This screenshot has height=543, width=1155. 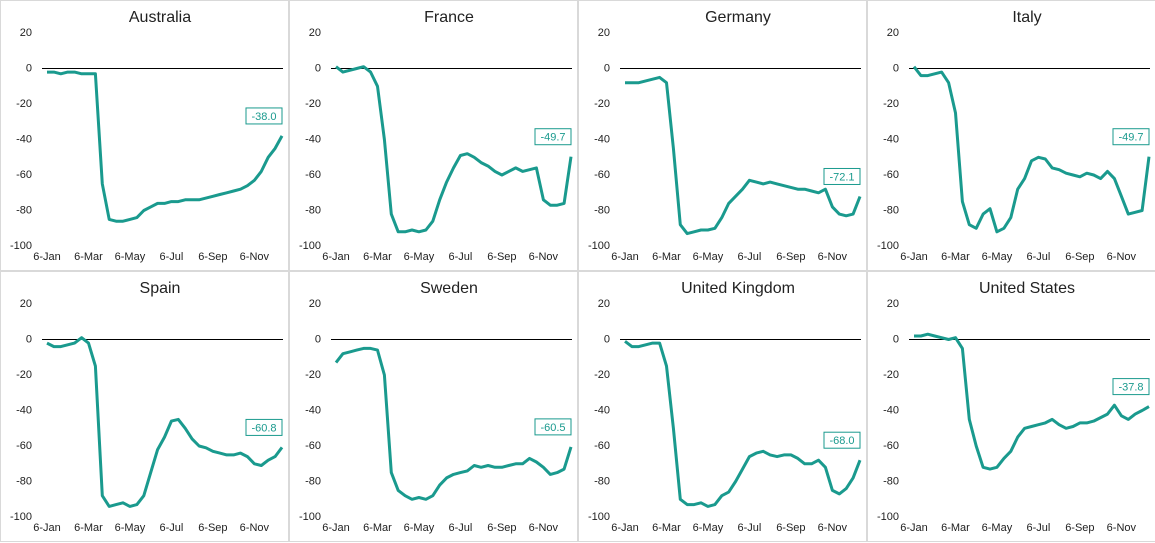 I want to click on value-label: -37.8, so click(x=1130, y=388).